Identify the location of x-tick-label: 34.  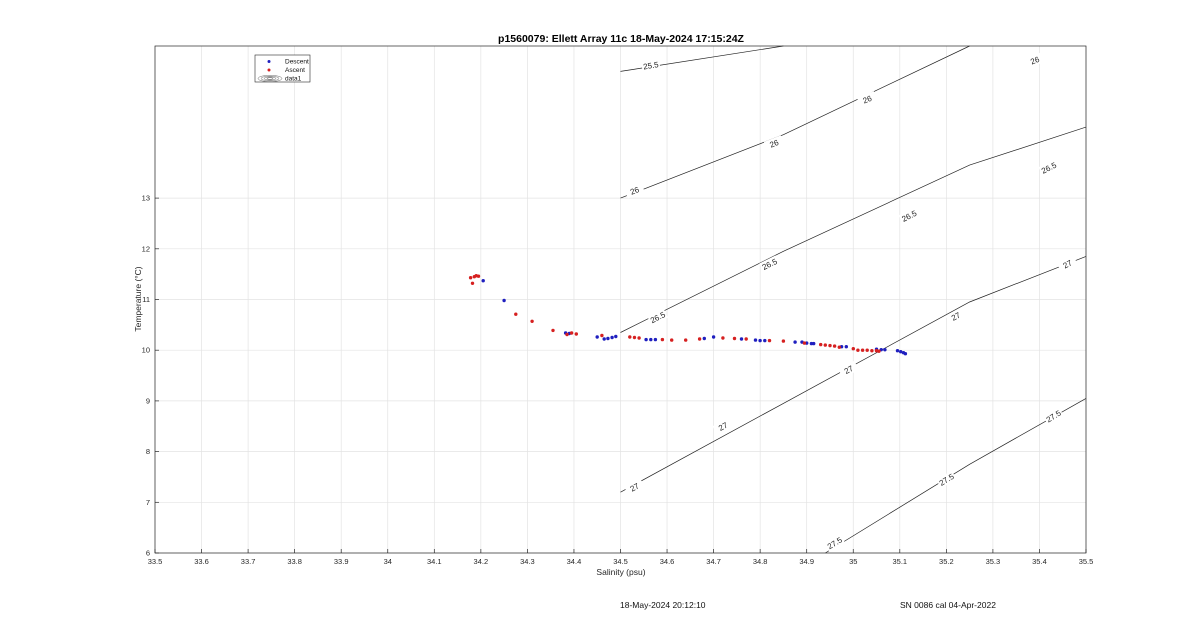
(388, 561).